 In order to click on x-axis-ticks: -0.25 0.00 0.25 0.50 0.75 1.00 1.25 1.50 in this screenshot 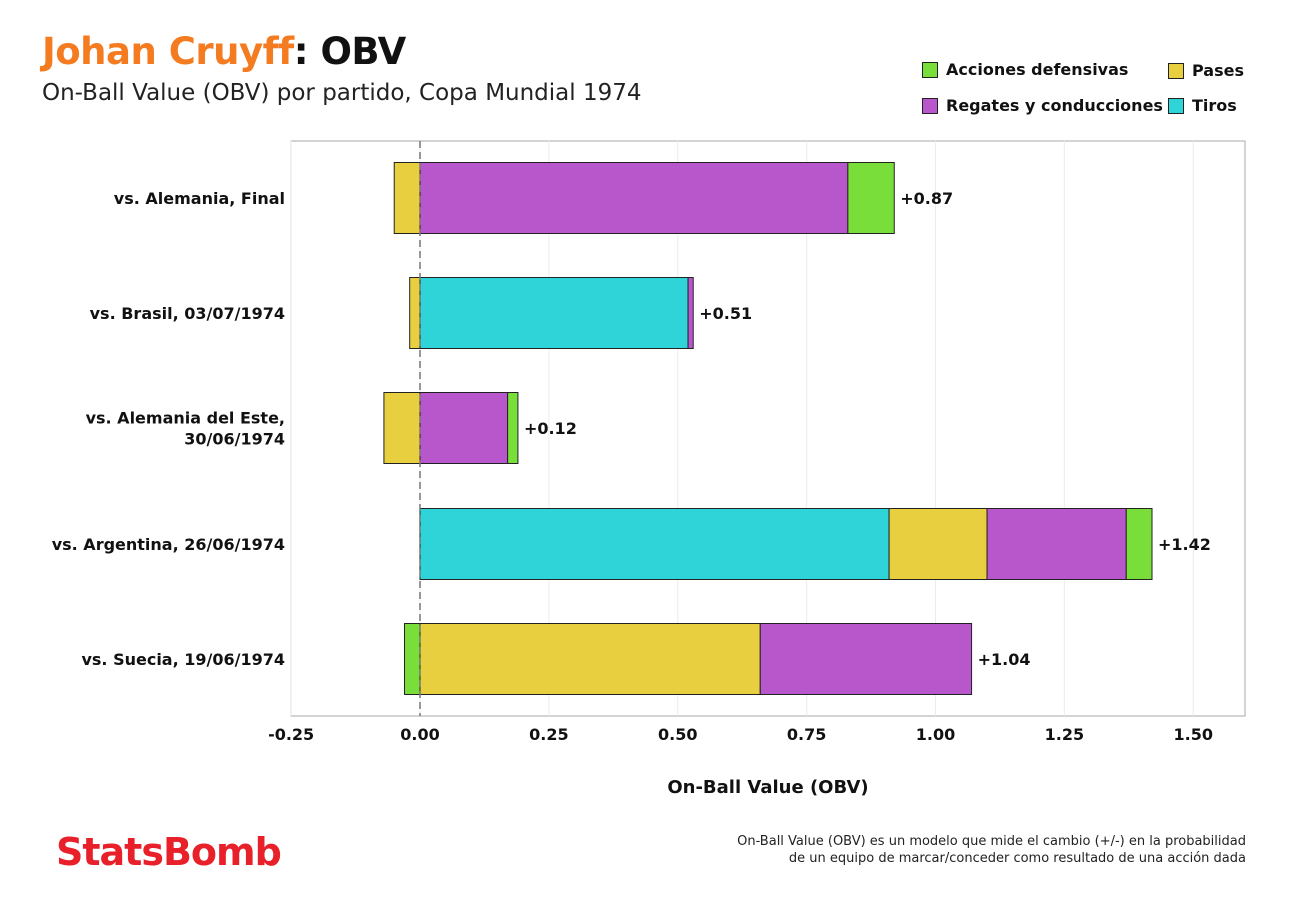, I will do `click(740, 734)`.